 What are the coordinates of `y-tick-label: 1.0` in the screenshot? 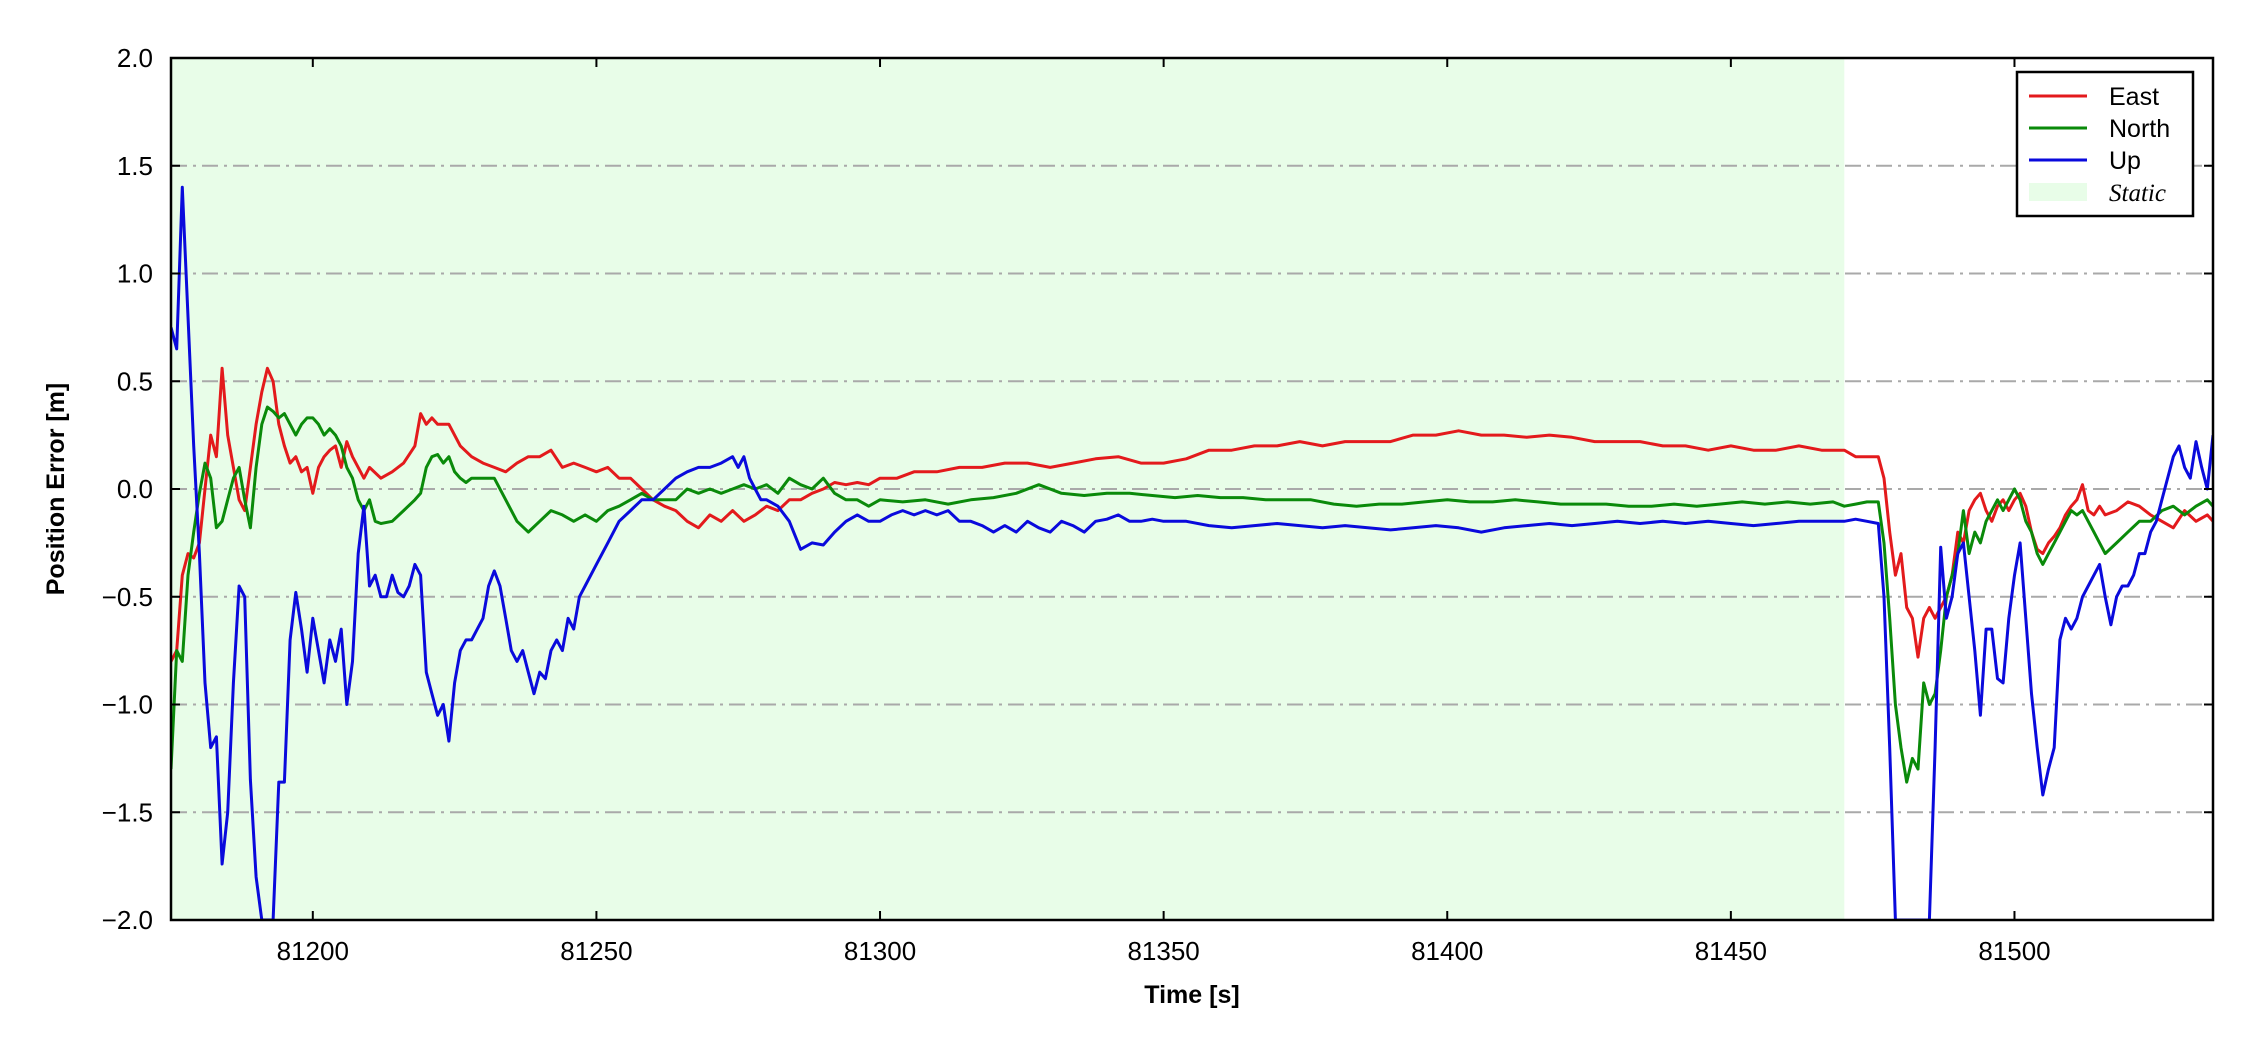 It's located at (135, 274).